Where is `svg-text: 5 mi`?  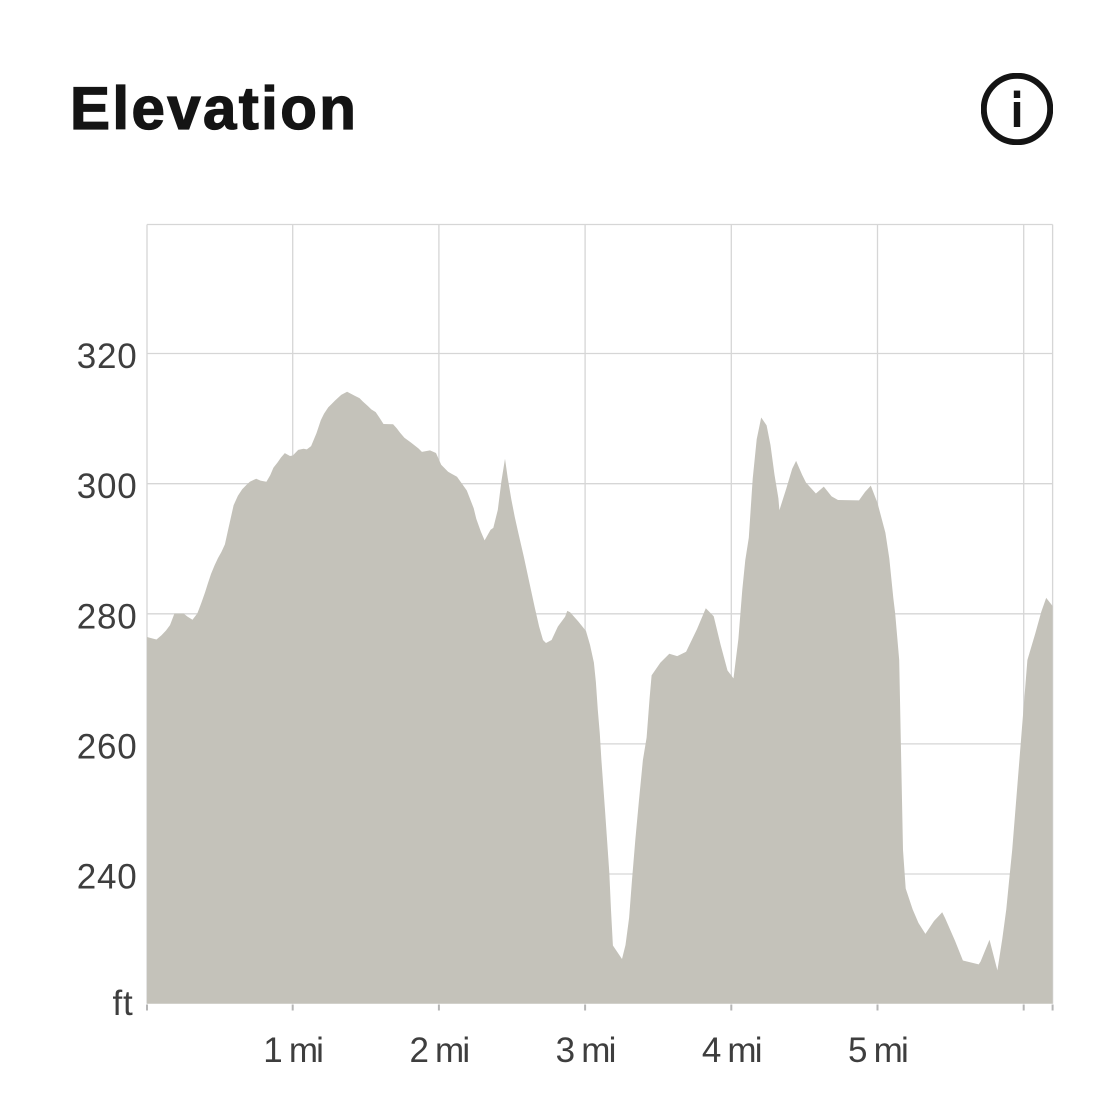
svg-text: 5 mi is located at coordinates (877, 1050).